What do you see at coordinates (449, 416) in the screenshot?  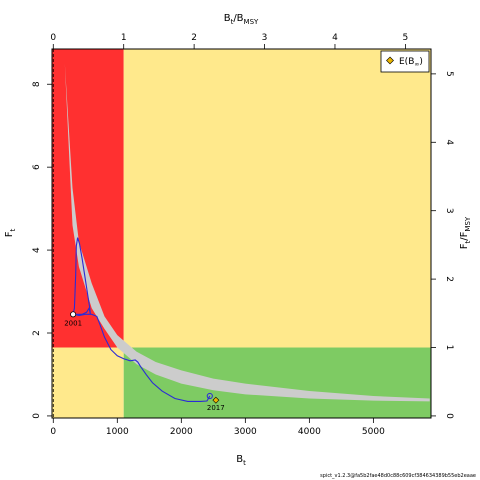 I see `right-tick-label: 0` at bounding box center [449, 416].